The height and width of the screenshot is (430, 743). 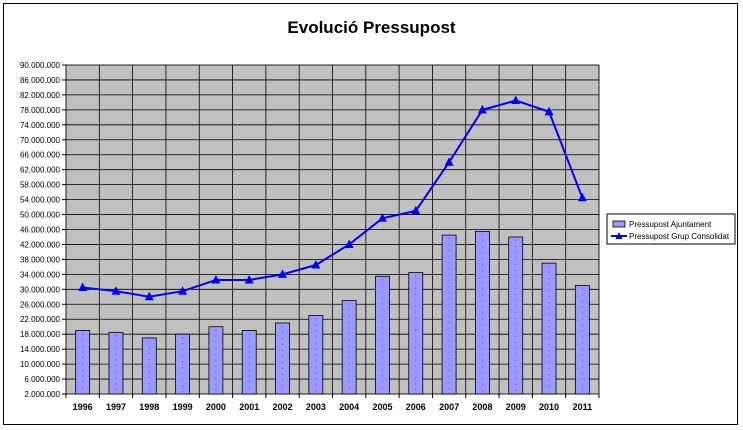 I want to click on y-tick-label: 38.000.000, so click(x=40, y=259).